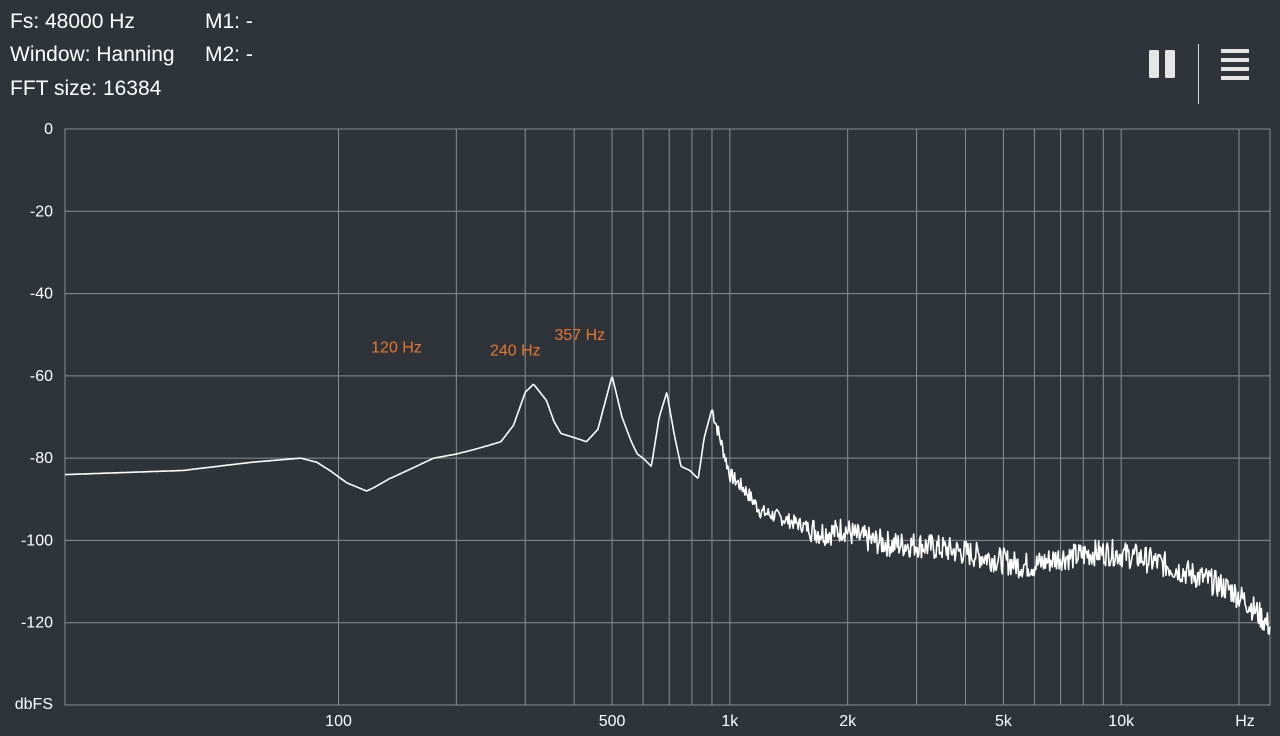 The height and width of the screenshot is (736, 1280). What do you see at coordinates (1004, 721) in the screenshot?
I see `x-tick-label: 5k` at bounding box center [1004, 721].